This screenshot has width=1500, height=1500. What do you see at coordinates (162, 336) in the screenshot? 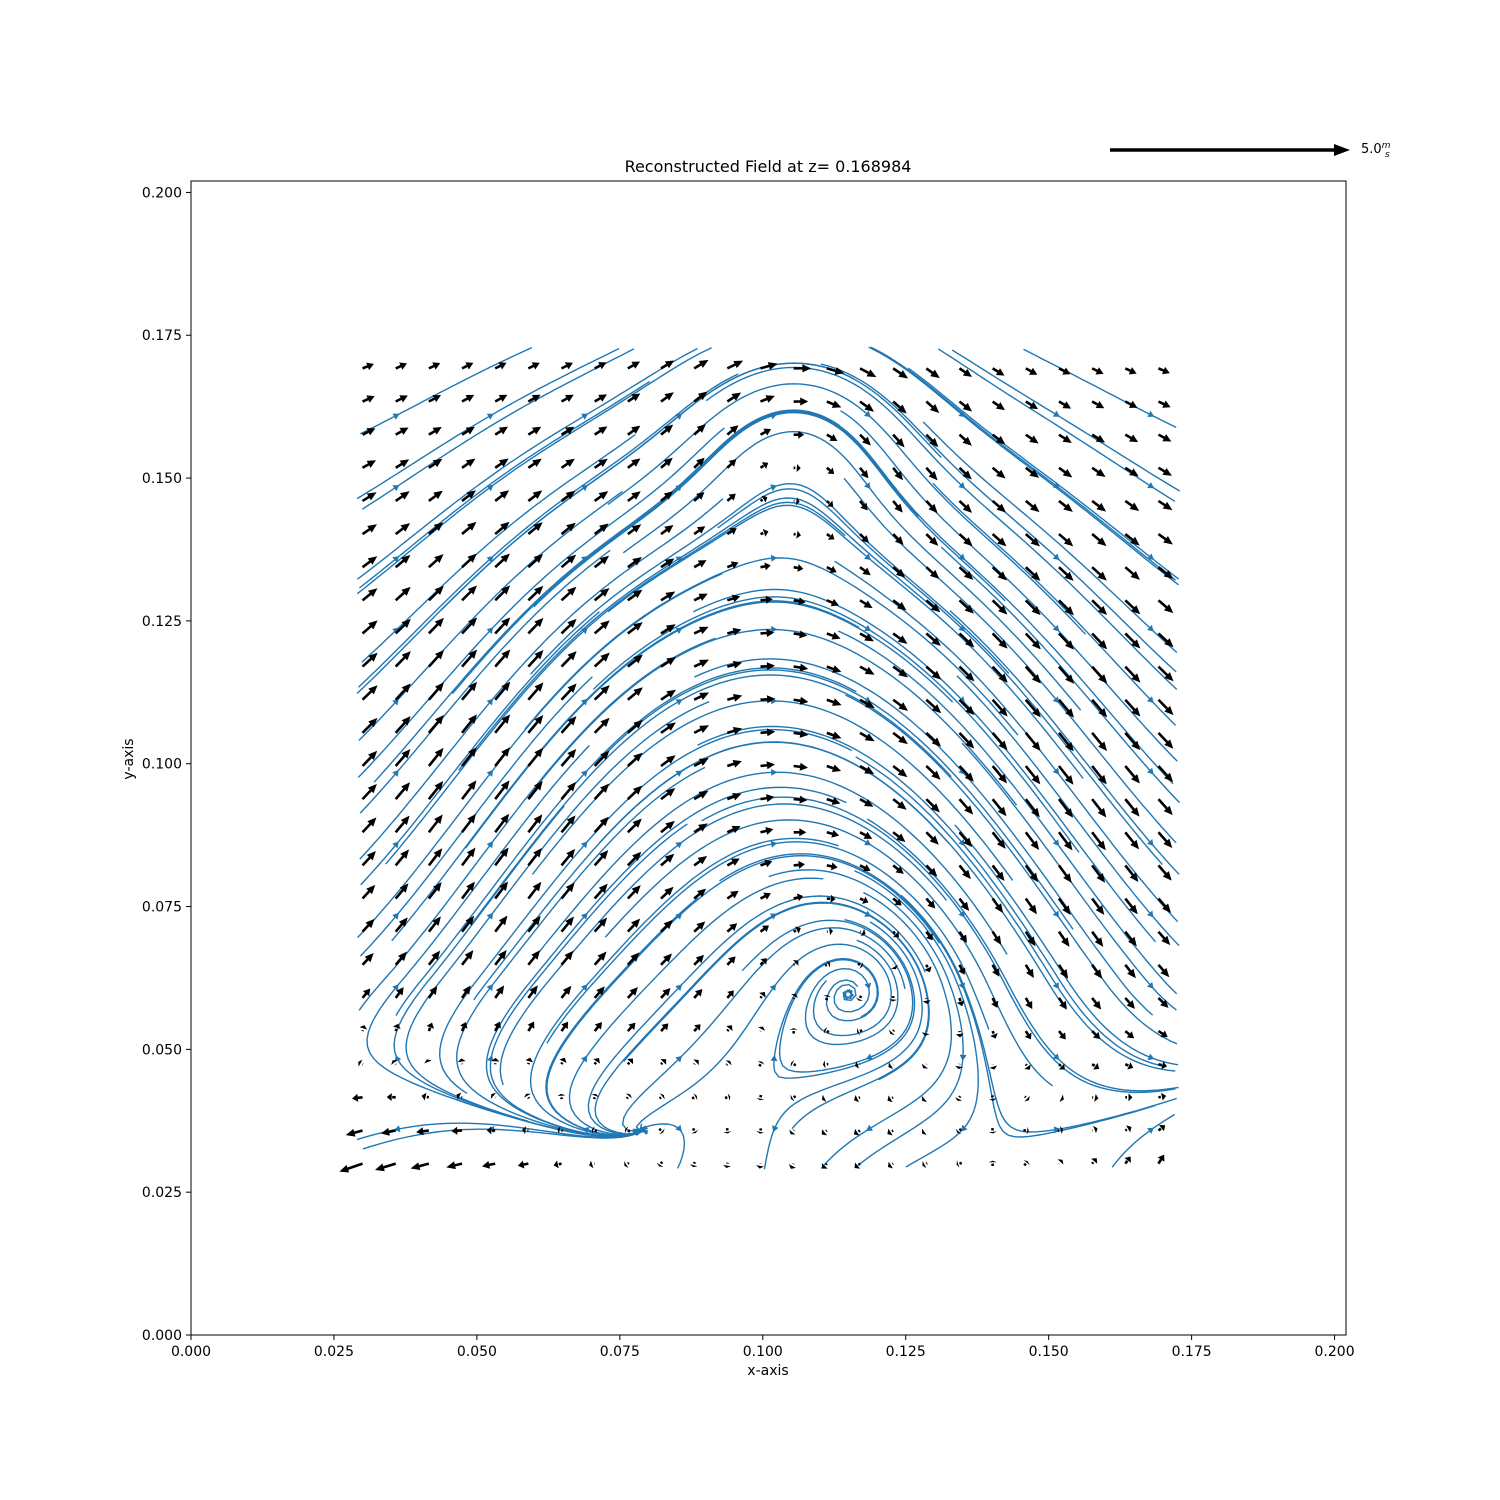
I see `y-tick-label: 0.175` at bounding box center [162, 336].